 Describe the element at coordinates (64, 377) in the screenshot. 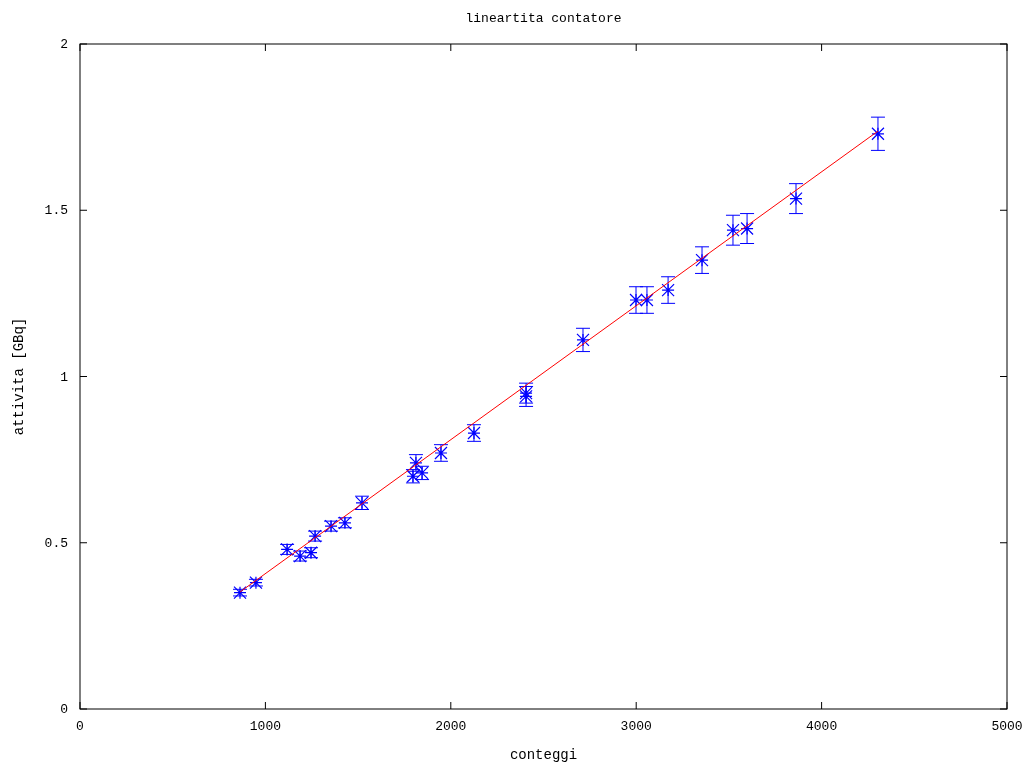

I see `y-tick-label: 1` at that location.